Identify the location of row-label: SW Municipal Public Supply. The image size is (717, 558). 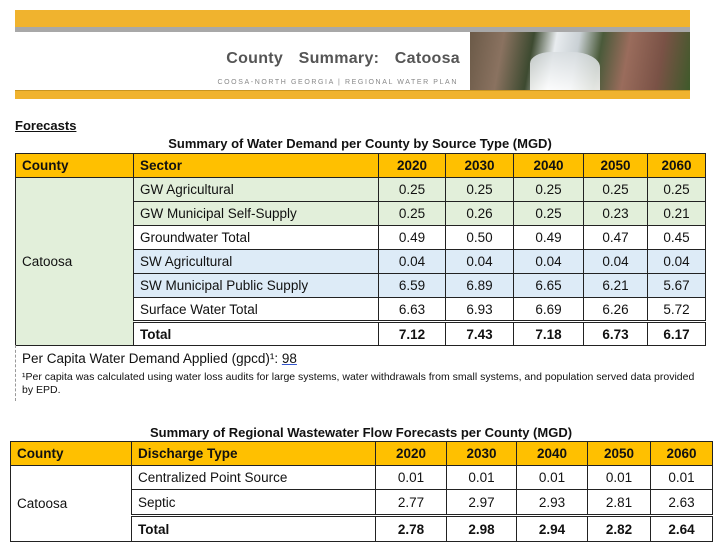
(256, 285).